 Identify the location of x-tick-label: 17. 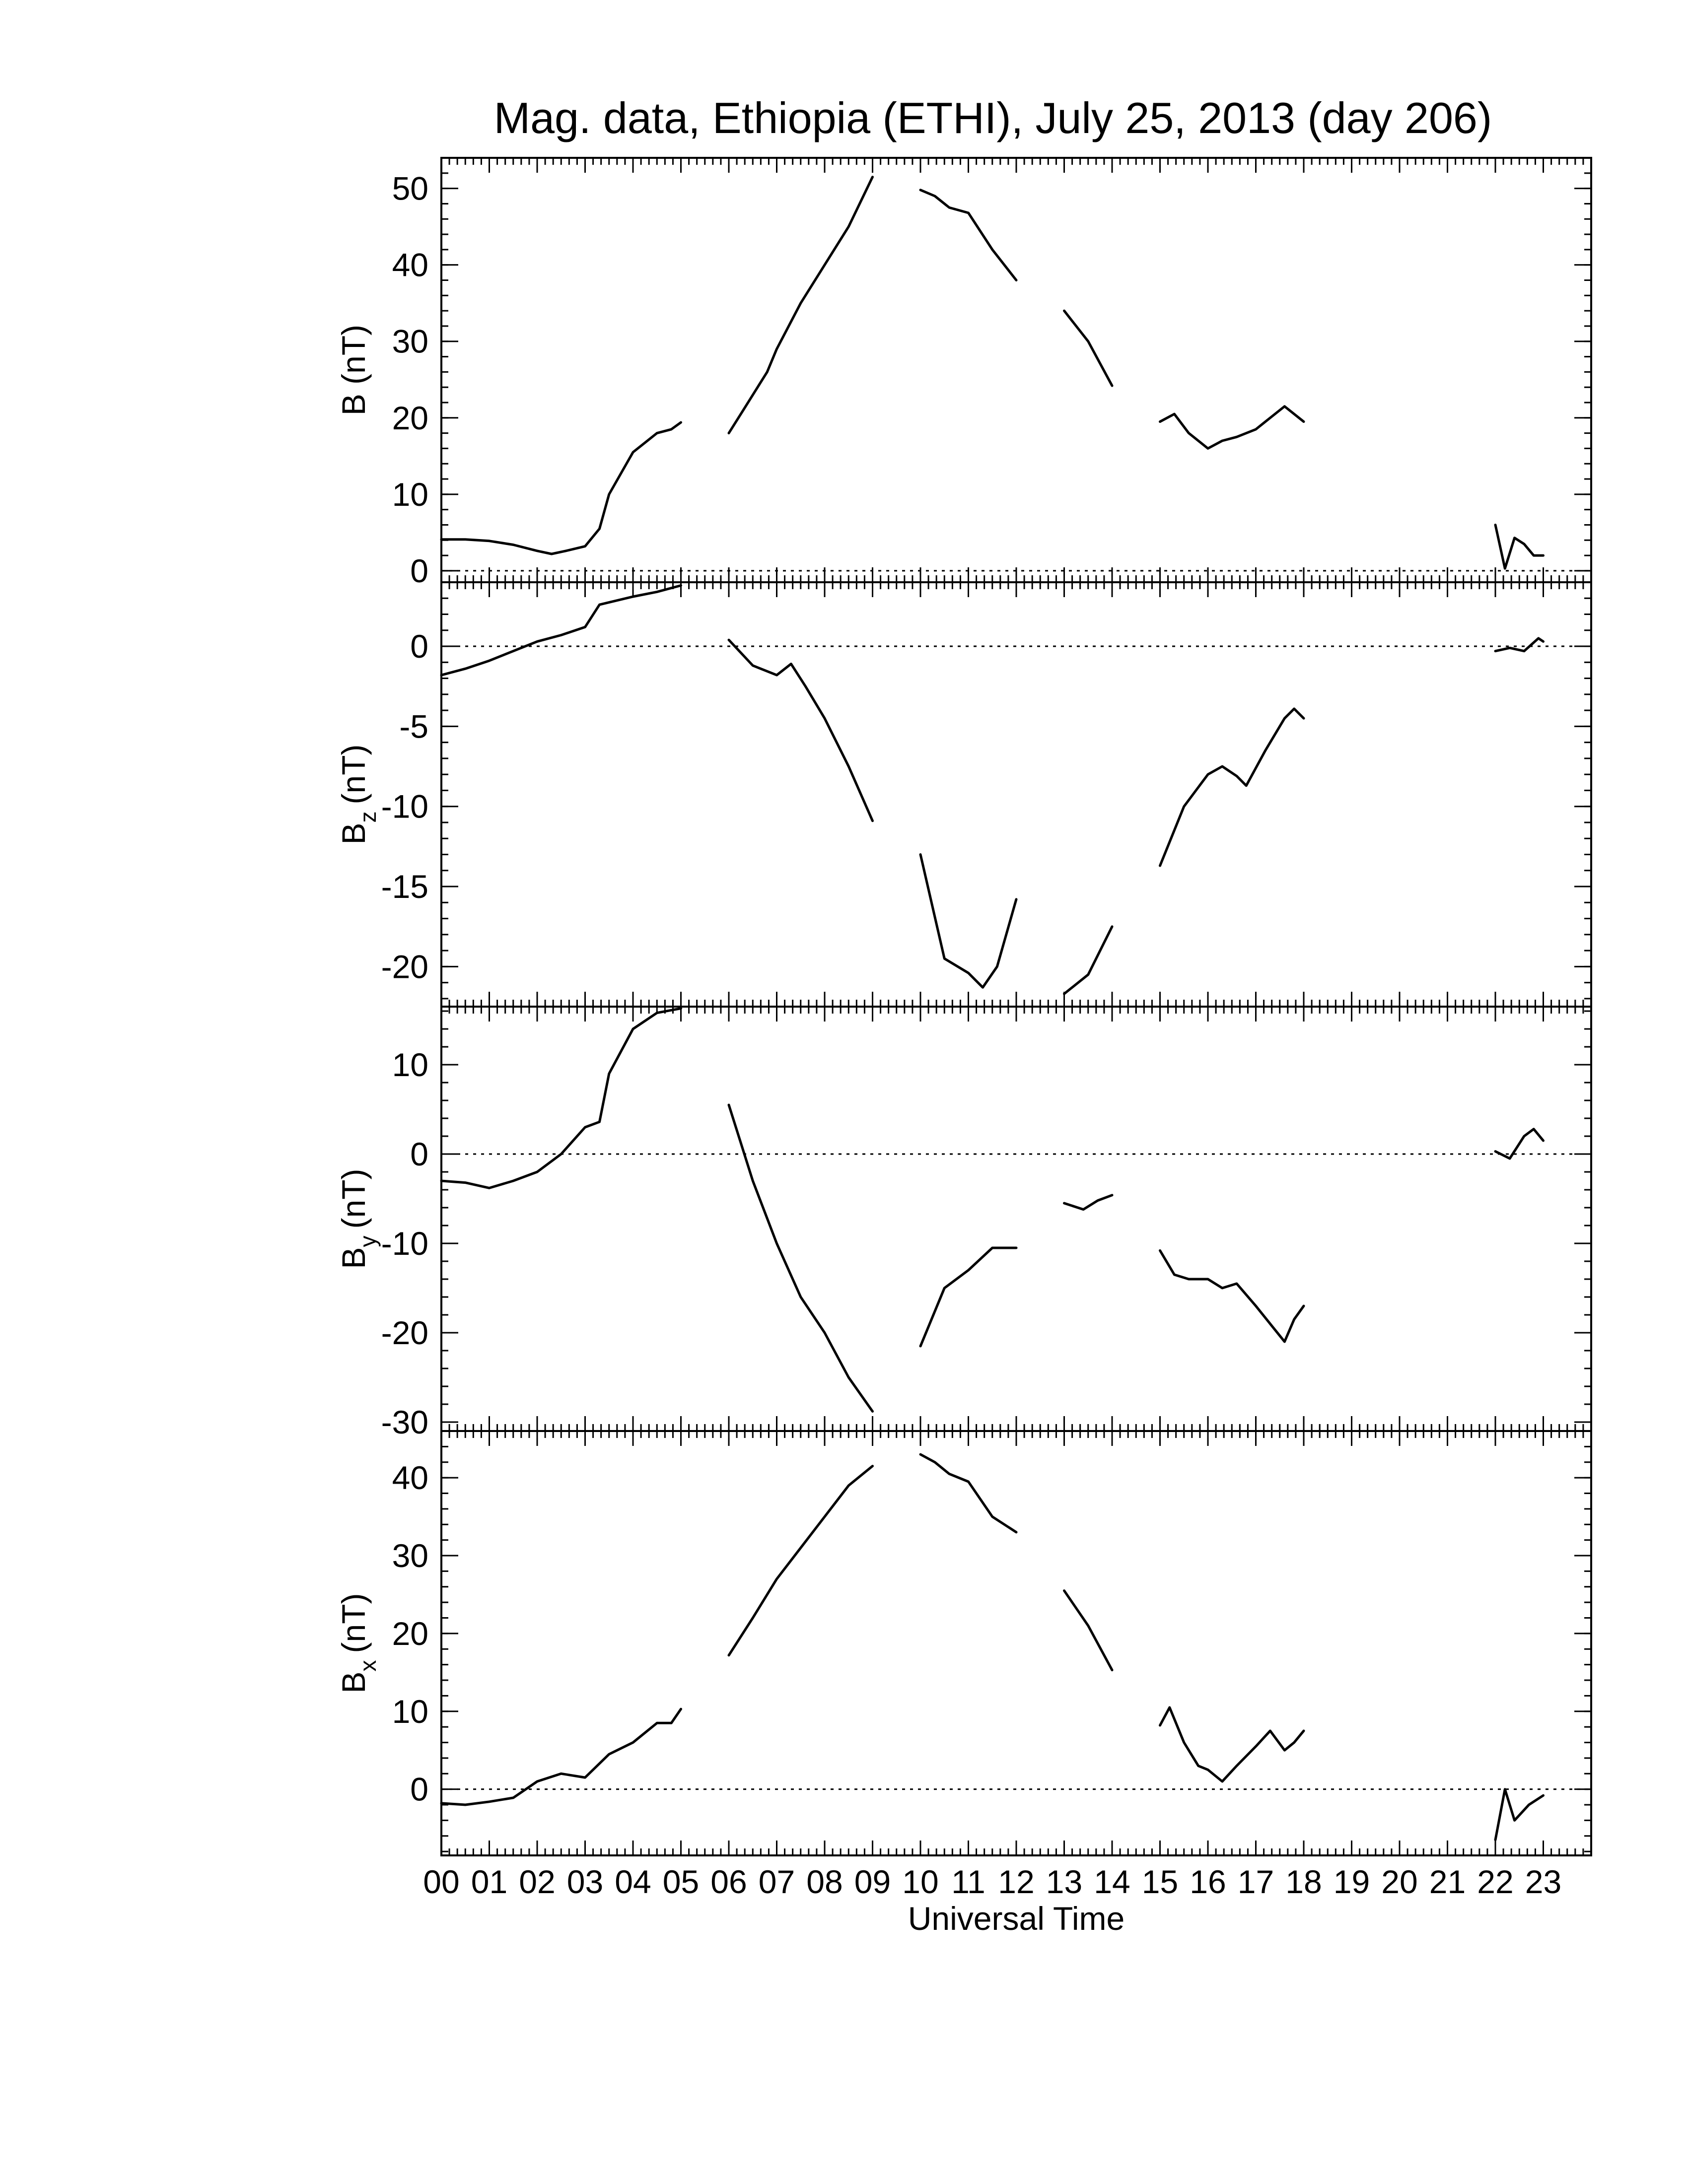
(1256, 1881).